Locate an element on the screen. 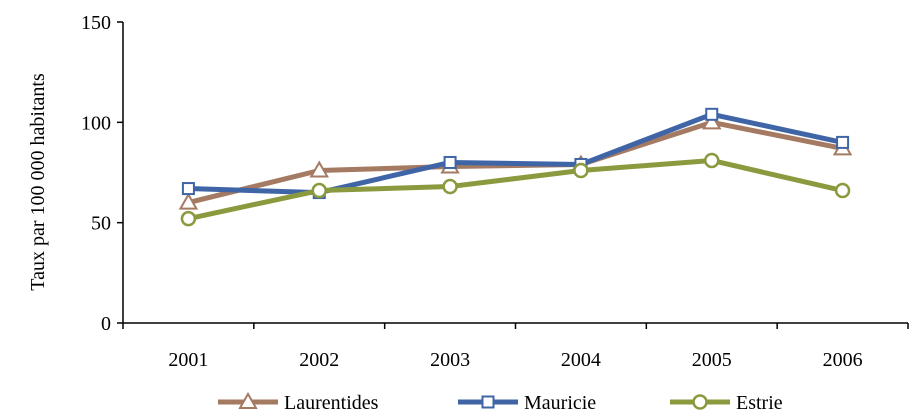 This screenshot has width=910, height=420. y-tick-label: 100 is located at coordinates (96, 123).